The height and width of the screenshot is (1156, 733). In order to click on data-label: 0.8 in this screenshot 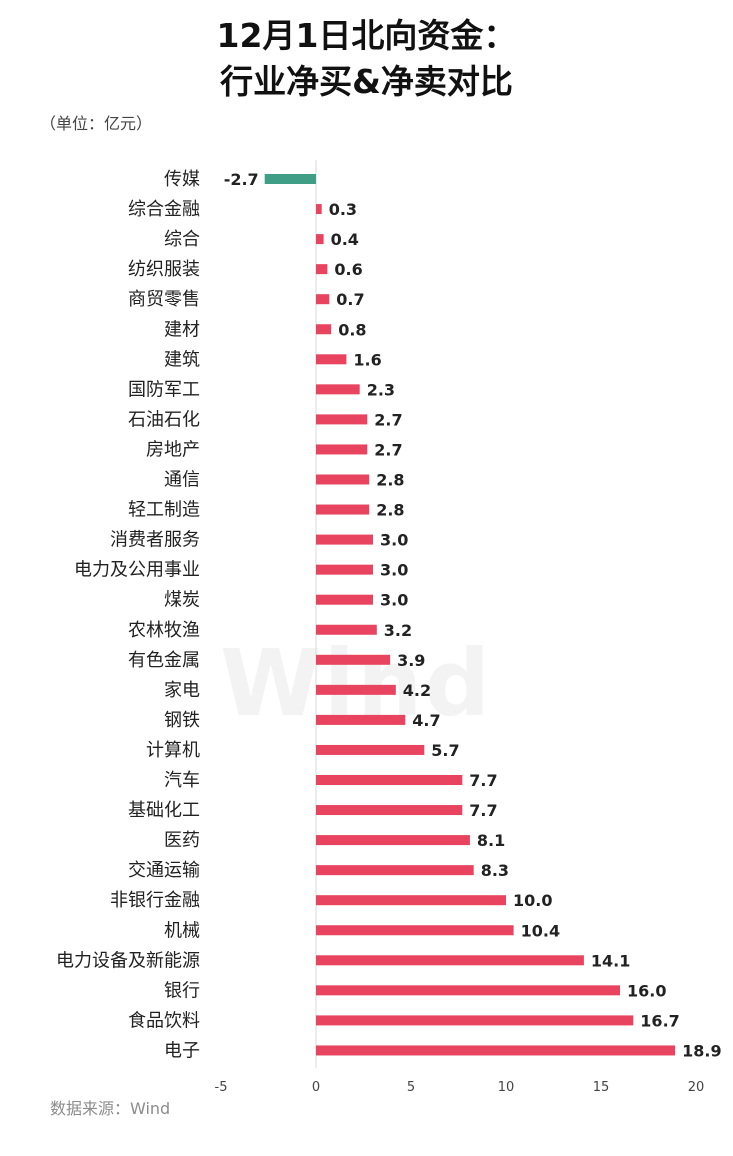, I will do `click(352, 329)`.